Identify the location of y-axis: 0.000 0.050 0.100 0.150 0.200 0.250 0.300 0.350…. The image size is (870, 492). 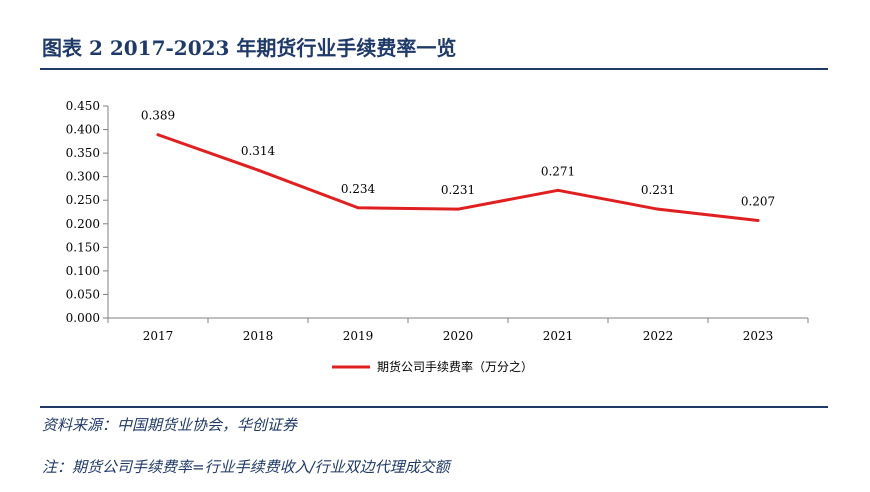
(87, 212).